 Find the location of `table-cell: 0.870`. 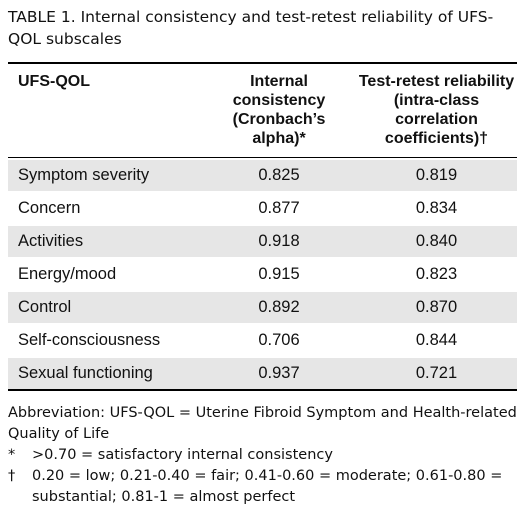

table-cell: 0.870 is located at coordinates (436, 307).